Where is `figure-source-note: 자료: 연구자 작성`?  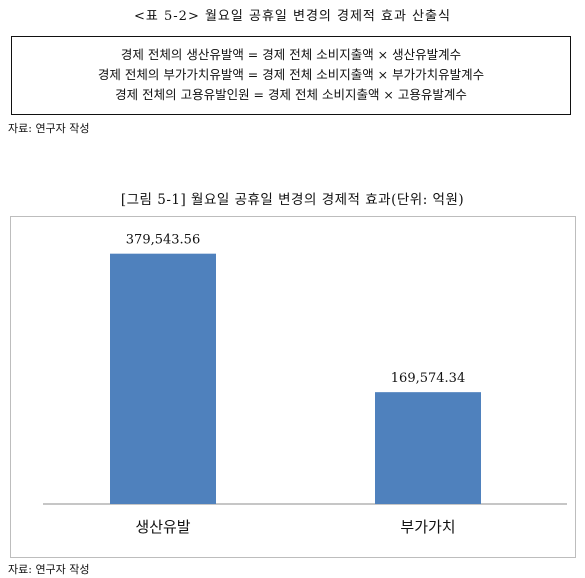
figure-source-note: 자료: 연구자 작성 is located at coordinates (49, 569).